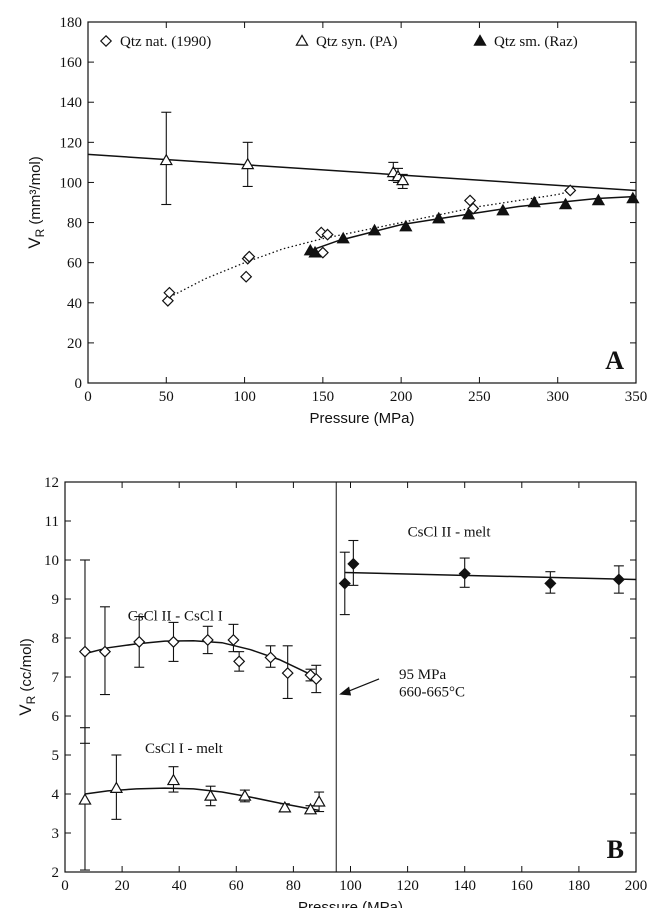 The width and height of the screenshot is (652, 908). Describe the element at coordinates (432, 693) in the screenshot. I see `label-transition-temperature: 660-665°C` at that location.